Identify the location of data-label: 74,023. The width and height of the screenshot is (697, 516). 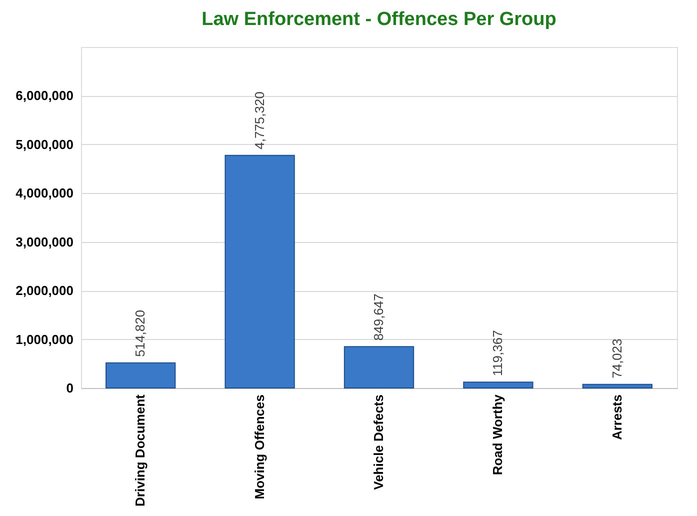
(616, 358).